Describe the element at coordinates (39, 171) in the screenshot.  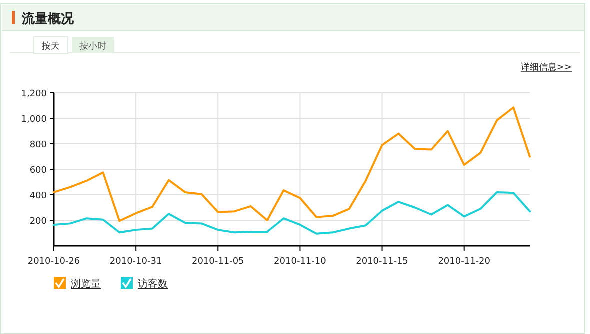
I see `y-tick-label: 600` at that location.